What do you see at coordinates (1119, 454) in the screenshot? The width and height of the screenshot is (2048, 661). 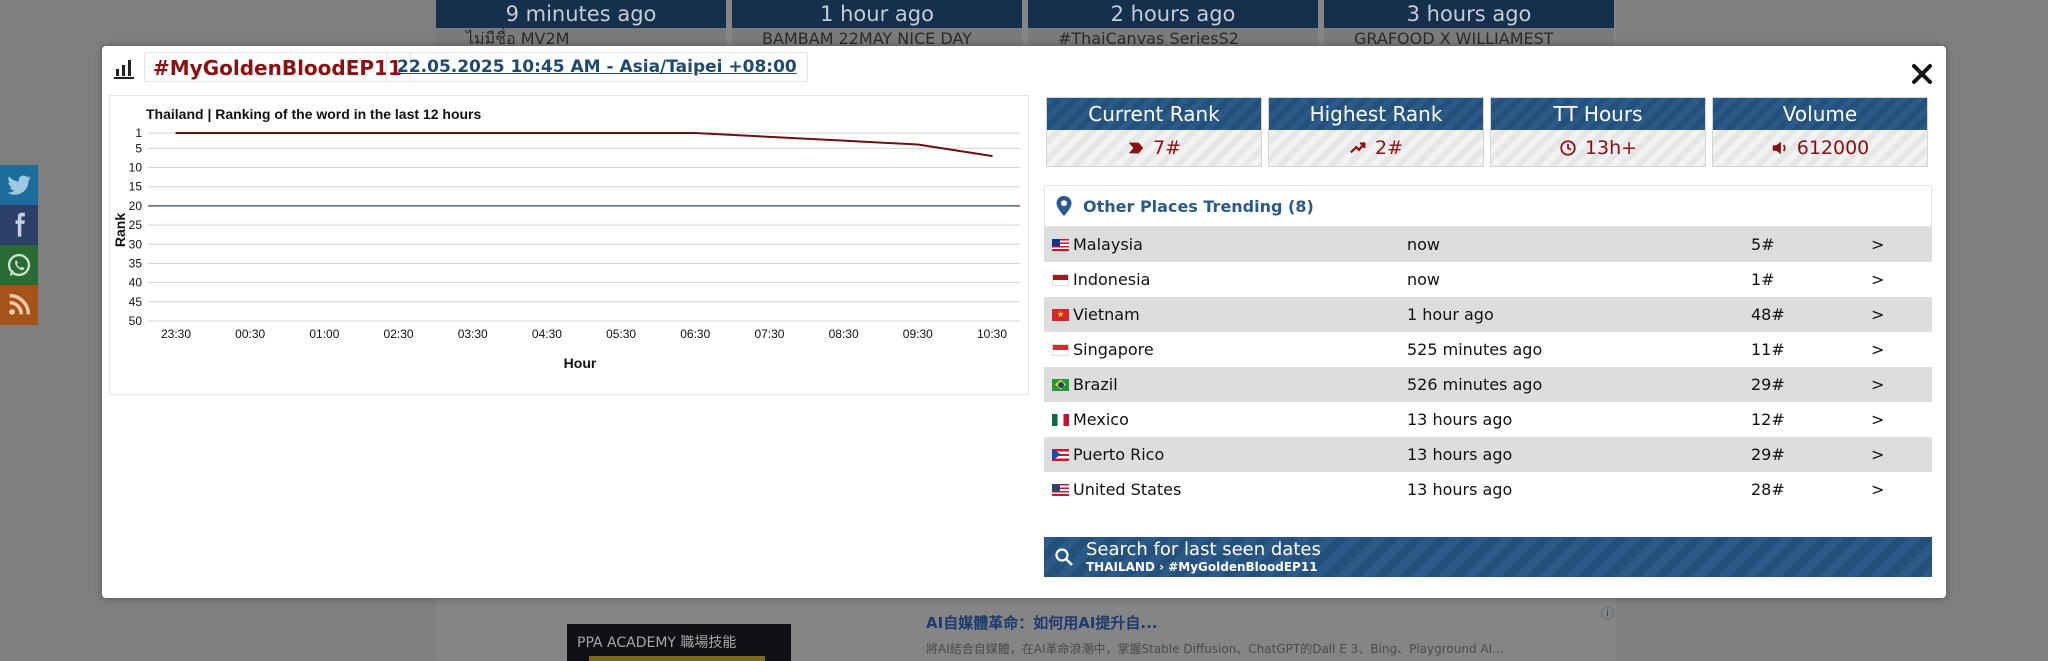 I see `place-country: Puerto Rico` at bounding box center [1119, 454].